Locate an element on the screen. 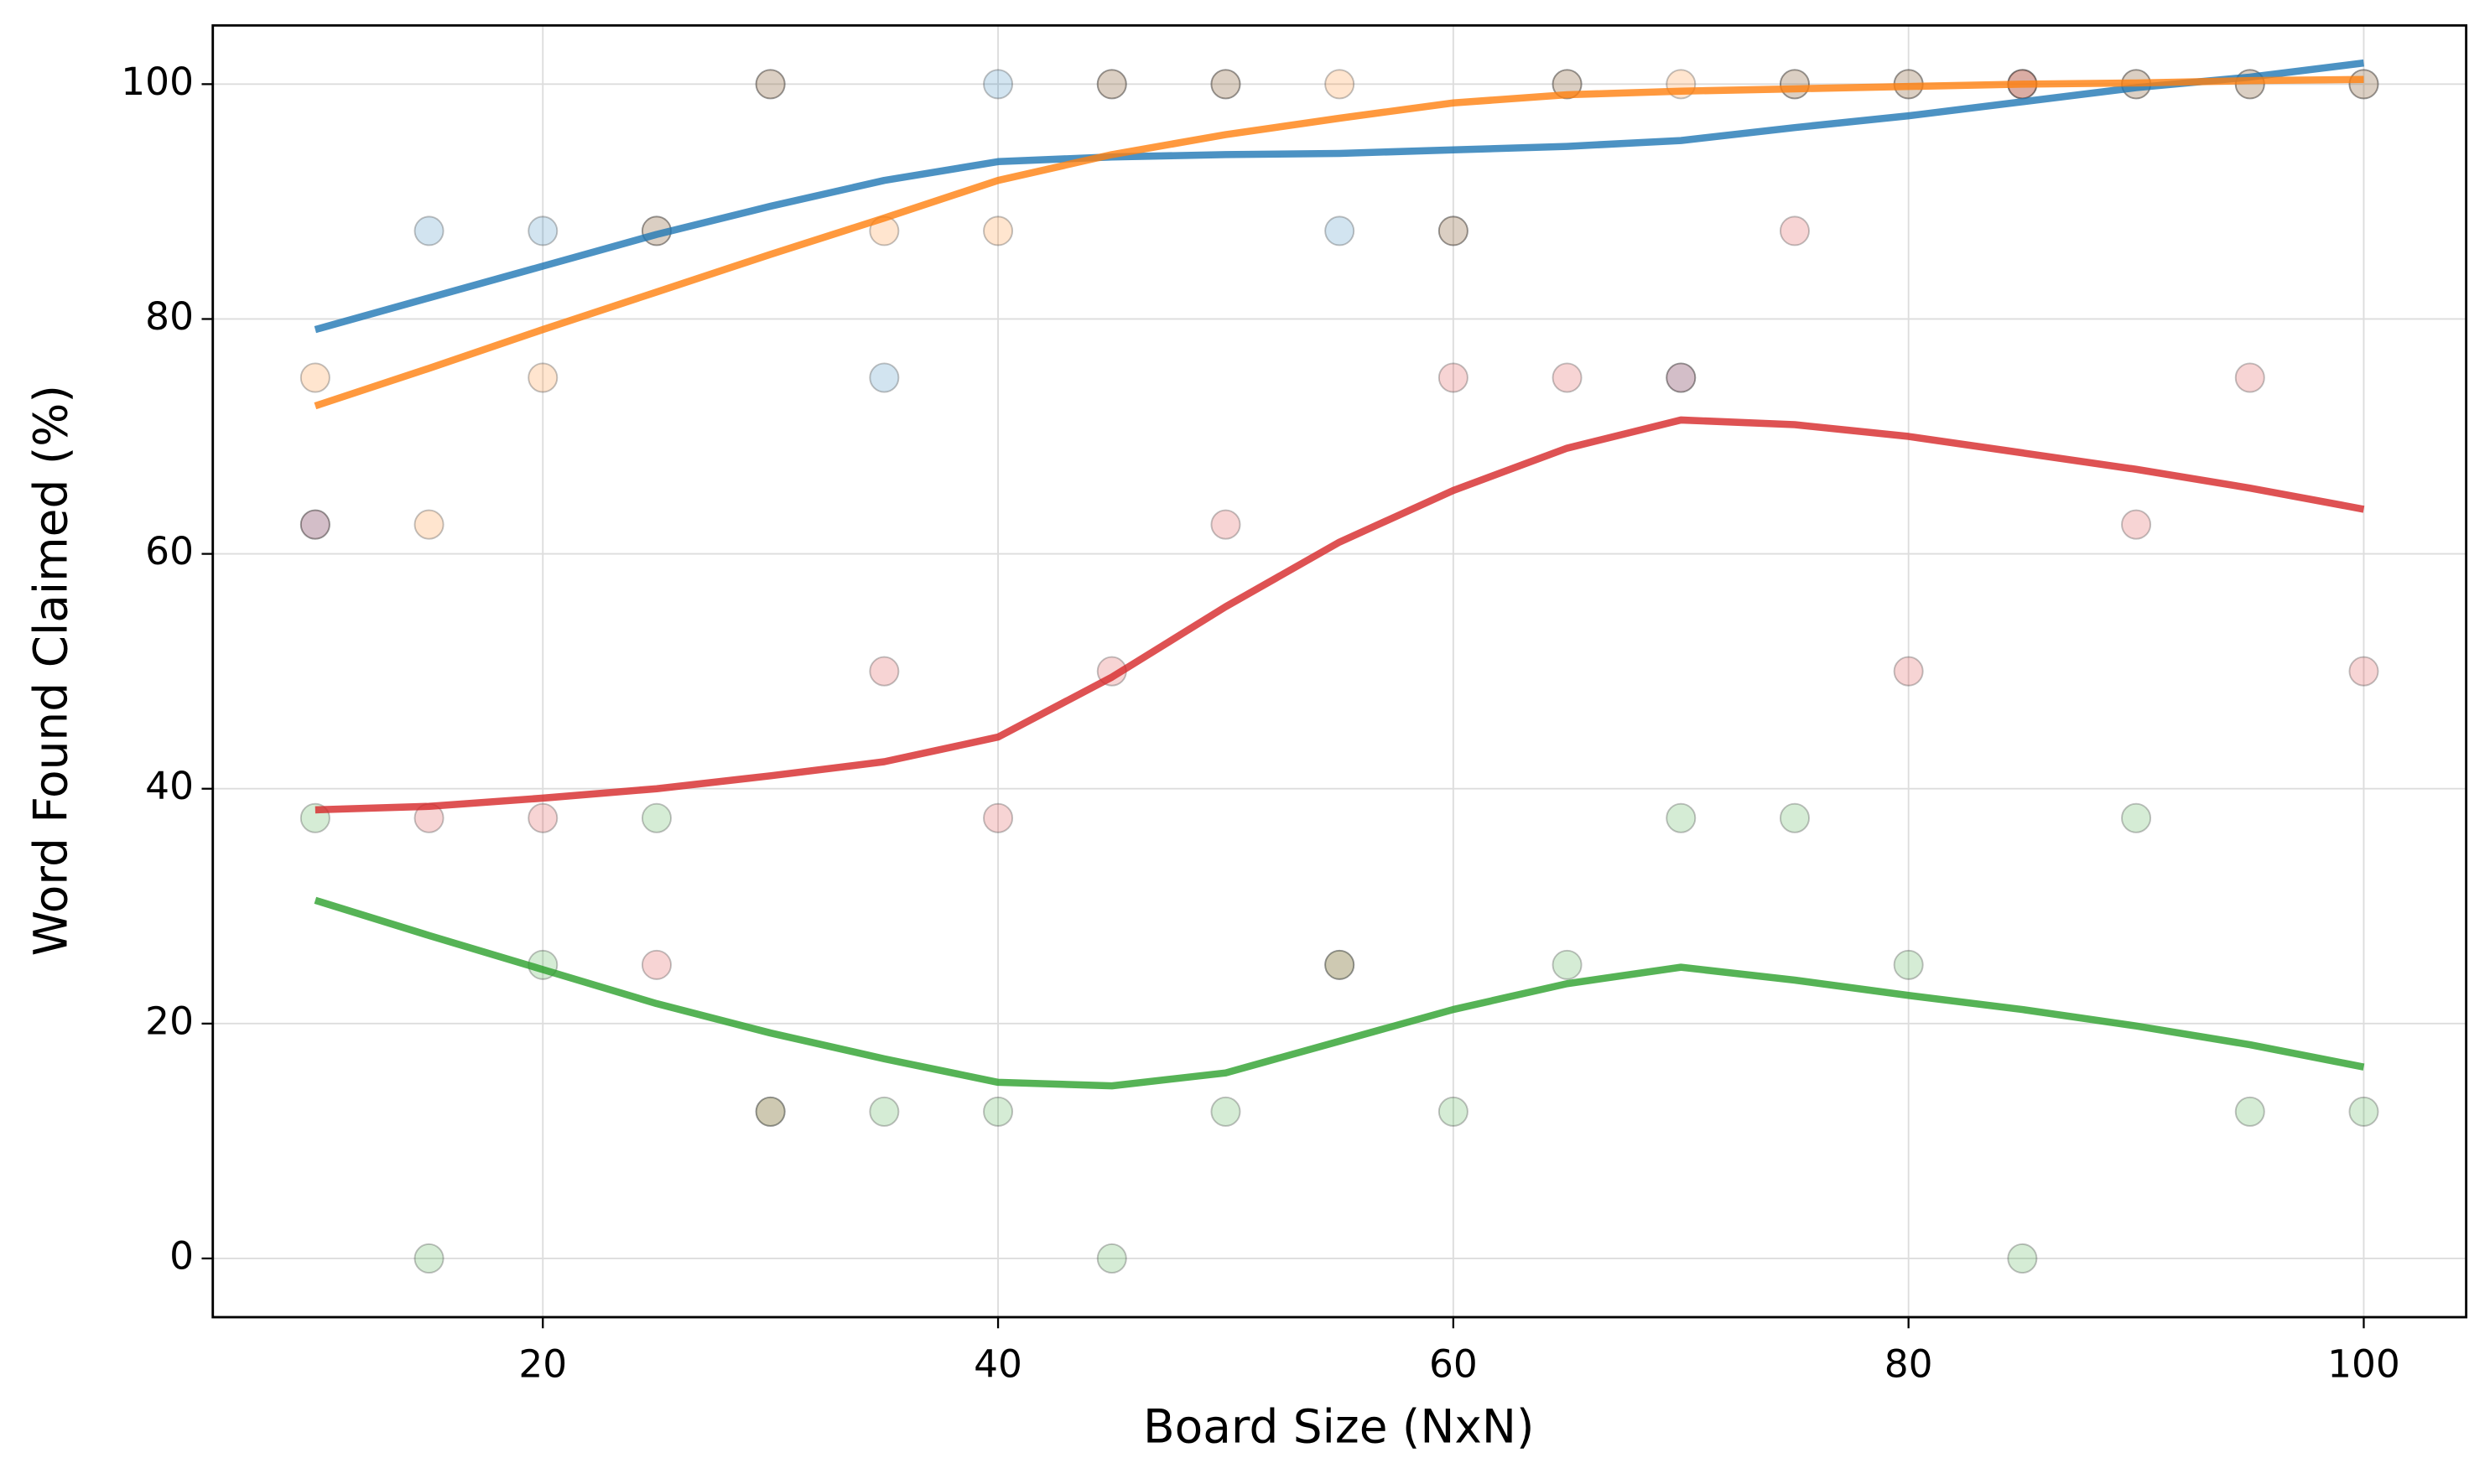 Image resolution: width=2490 pixels, height=1484 pixels. x-tick-label: 100 is located at coordinates (2363, 1363).